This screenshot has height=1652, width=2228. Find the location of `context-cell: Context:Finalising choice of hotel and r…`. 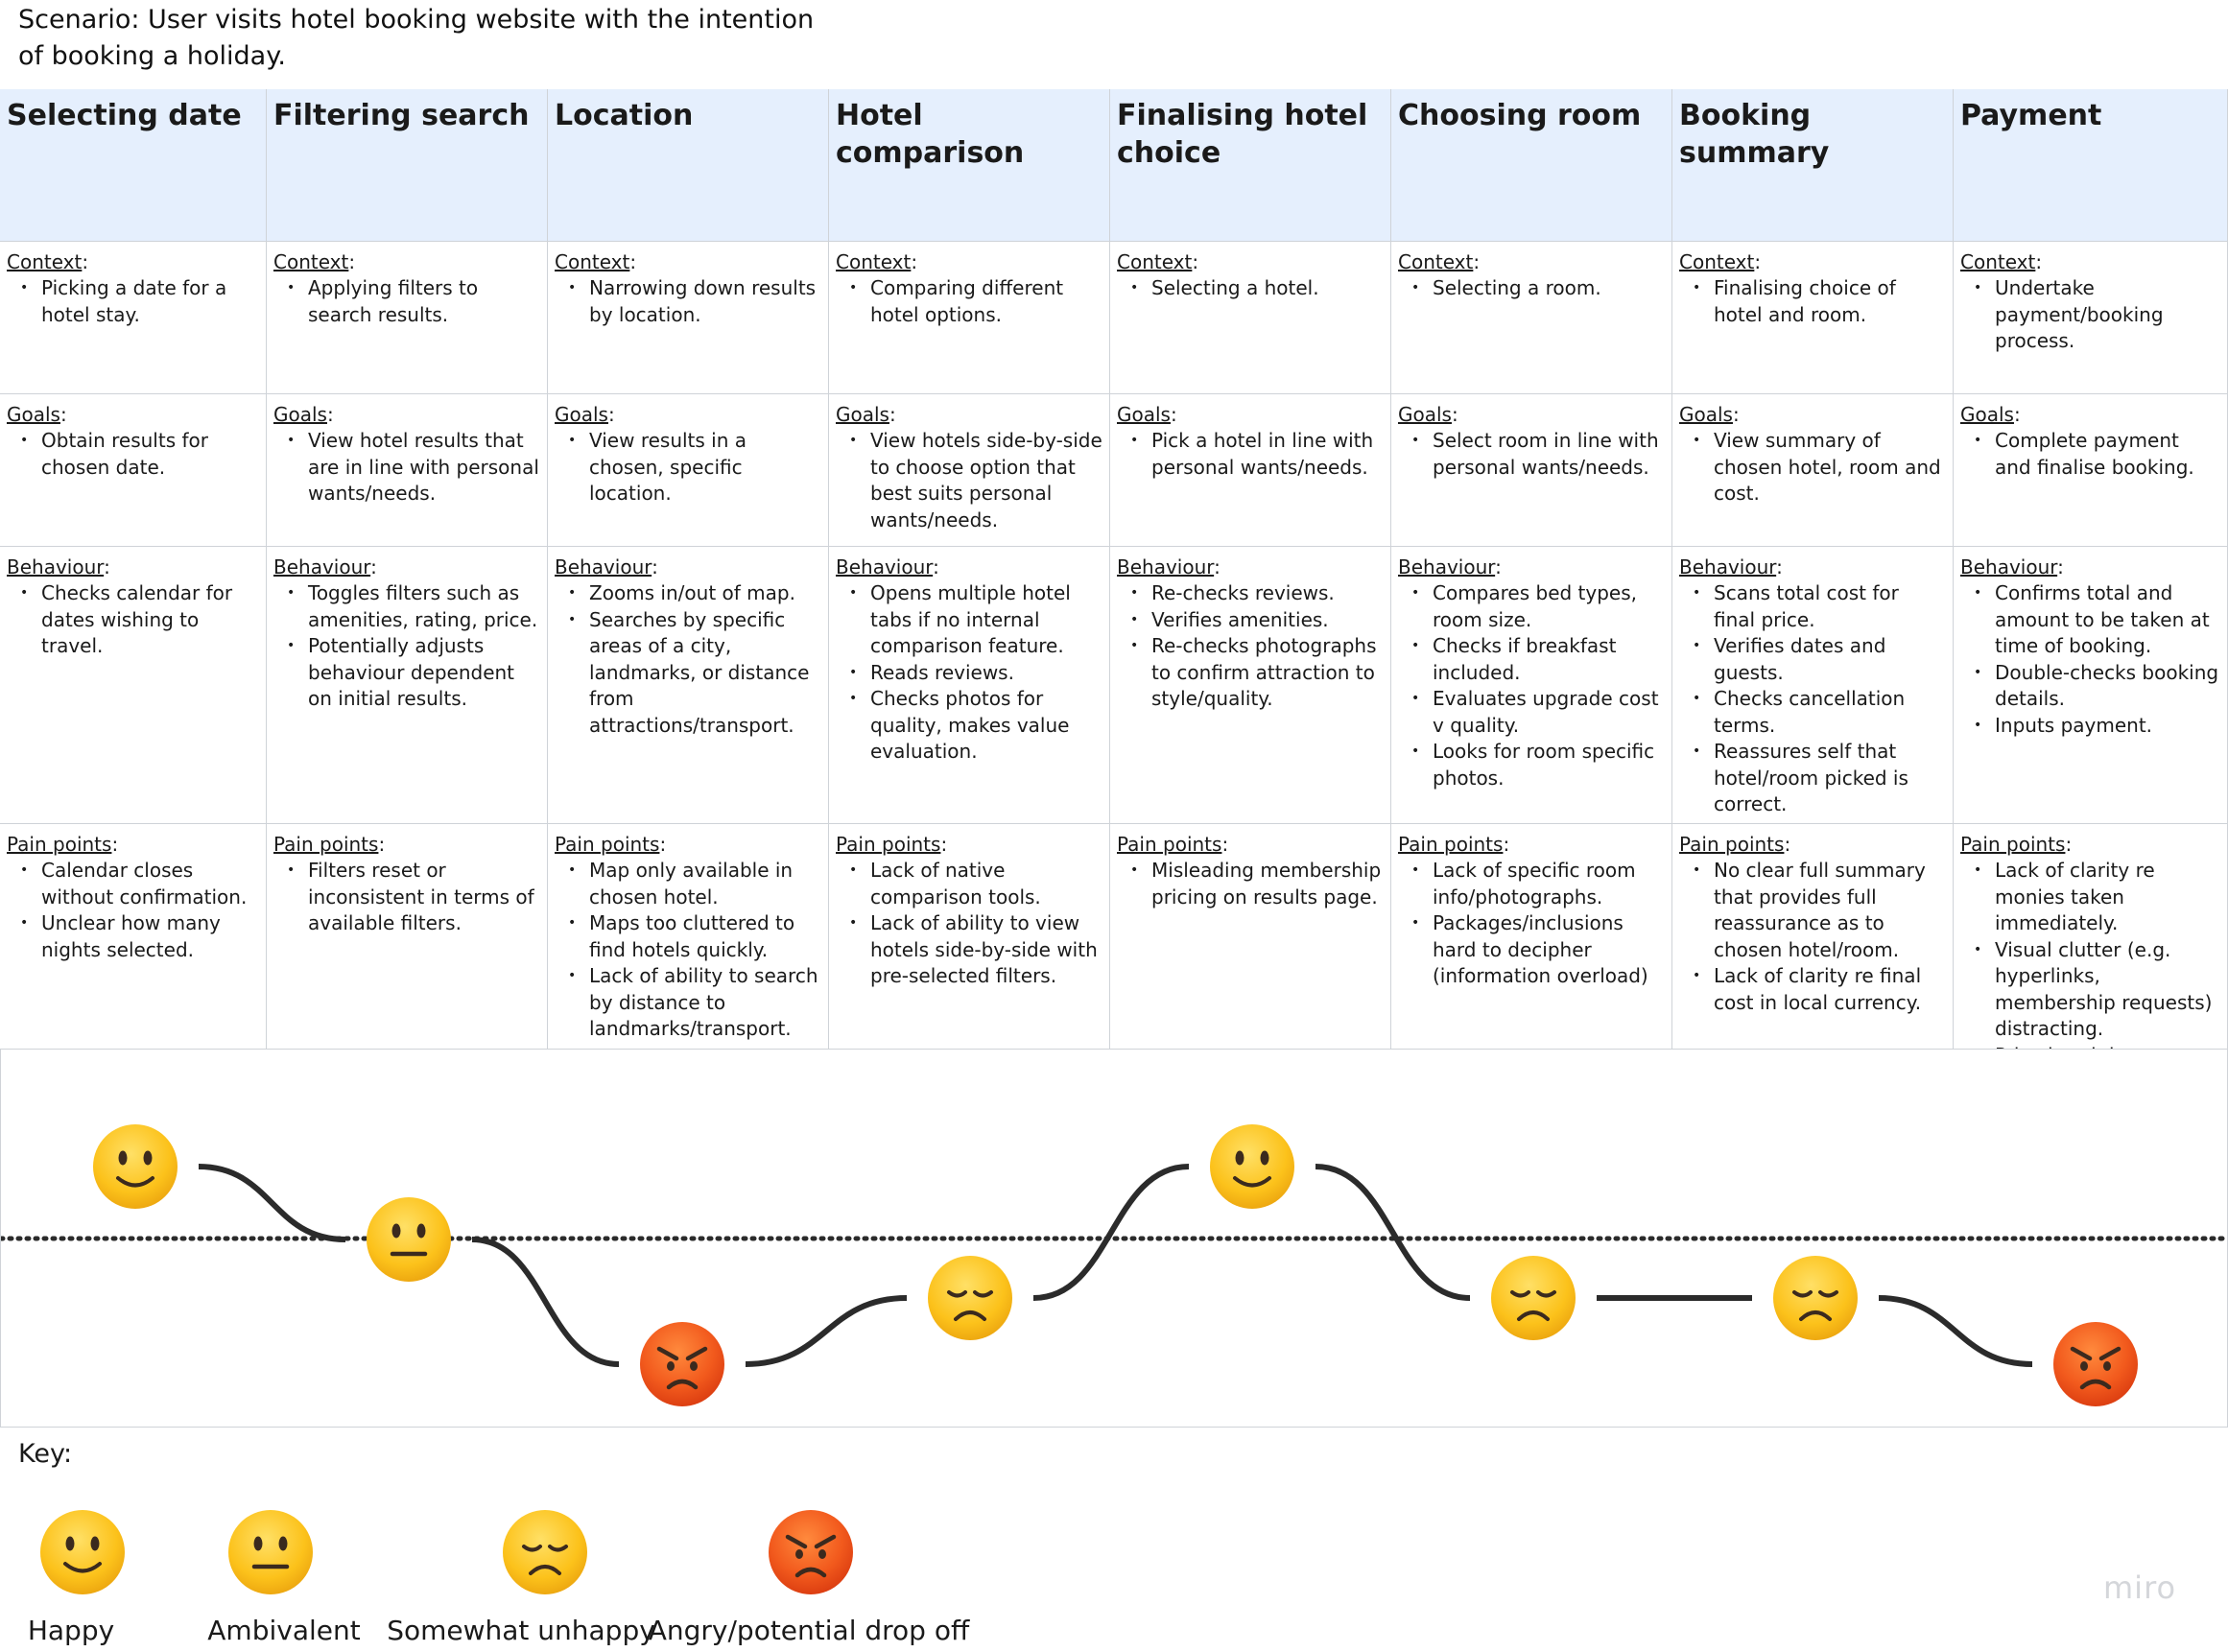

context-cell: Context:Finalising choice of hotel and r… is located at coordinates (1813, 318).